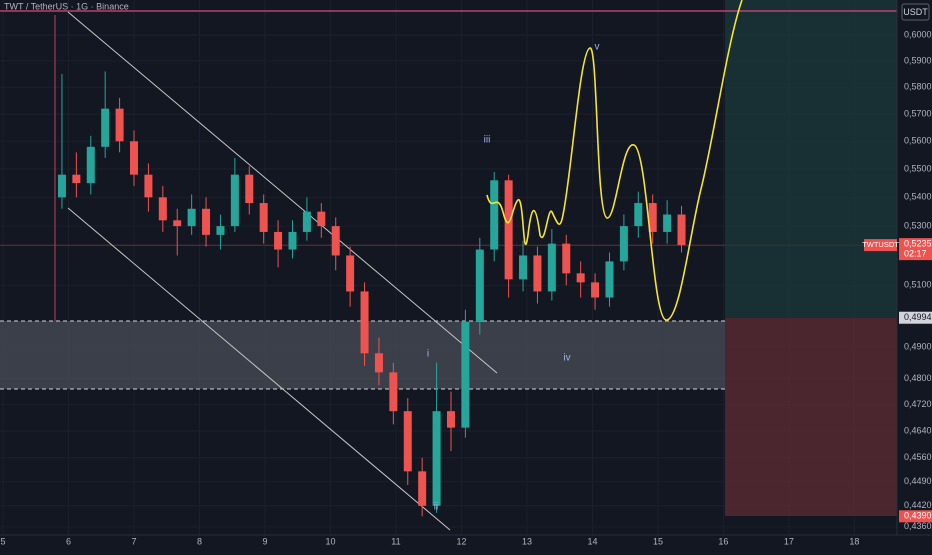  Describe the element at coordinates (918, 430) in the screenshot. I see `y-tick-label: 0,4640` at that location.